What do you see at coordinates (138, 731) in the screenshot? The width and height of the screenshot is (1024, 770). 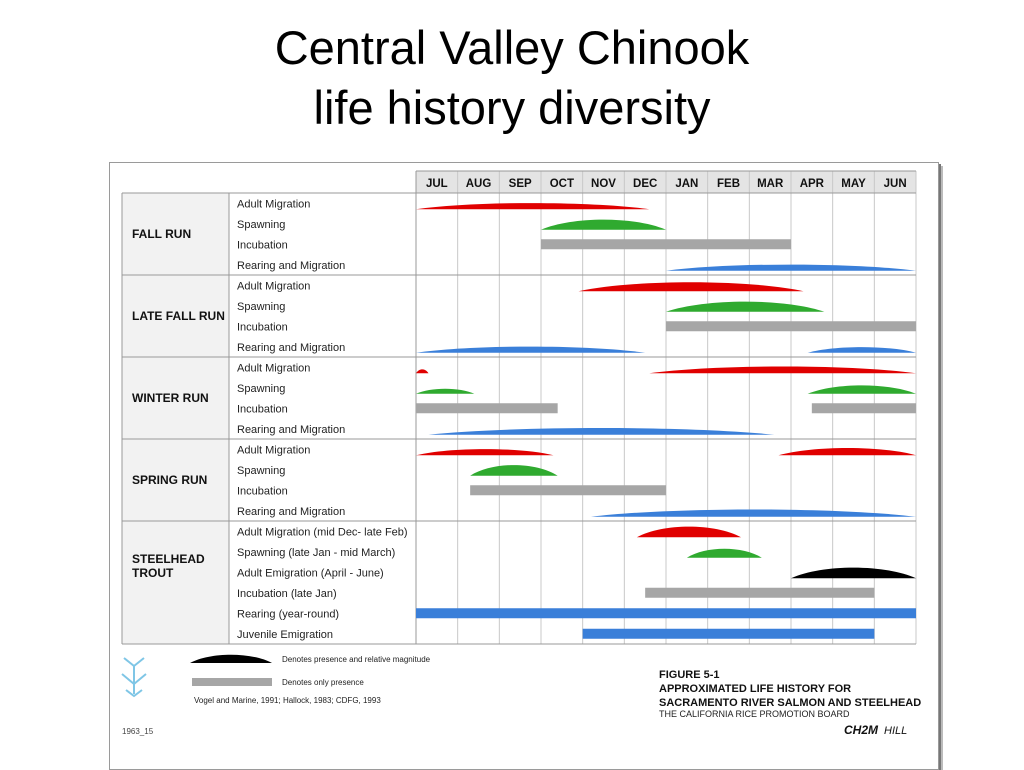 I see `figure-code: 1963_15` at bounding box center [138, 731].